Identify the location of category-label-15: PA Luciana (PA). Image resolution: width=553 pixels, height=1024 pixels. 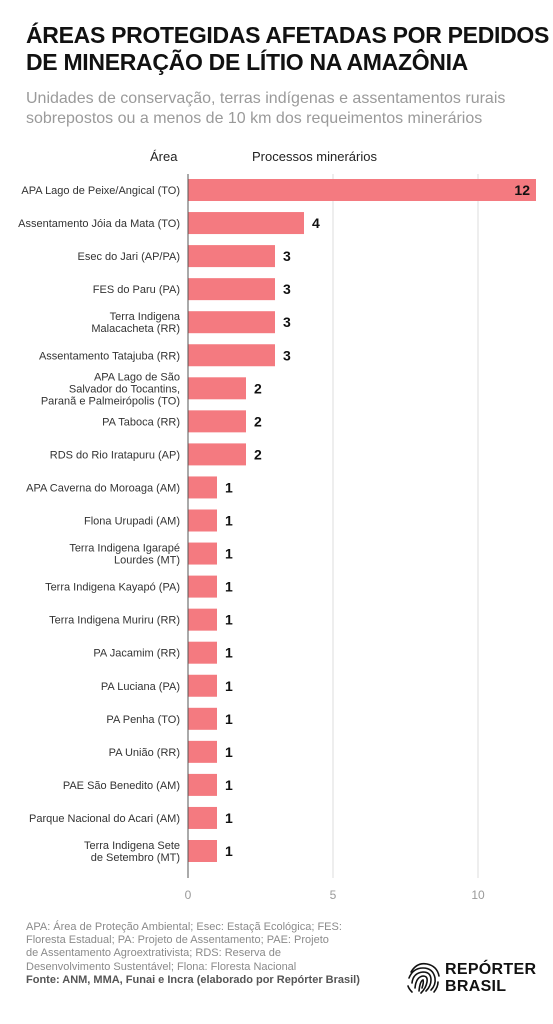
(140, 687).